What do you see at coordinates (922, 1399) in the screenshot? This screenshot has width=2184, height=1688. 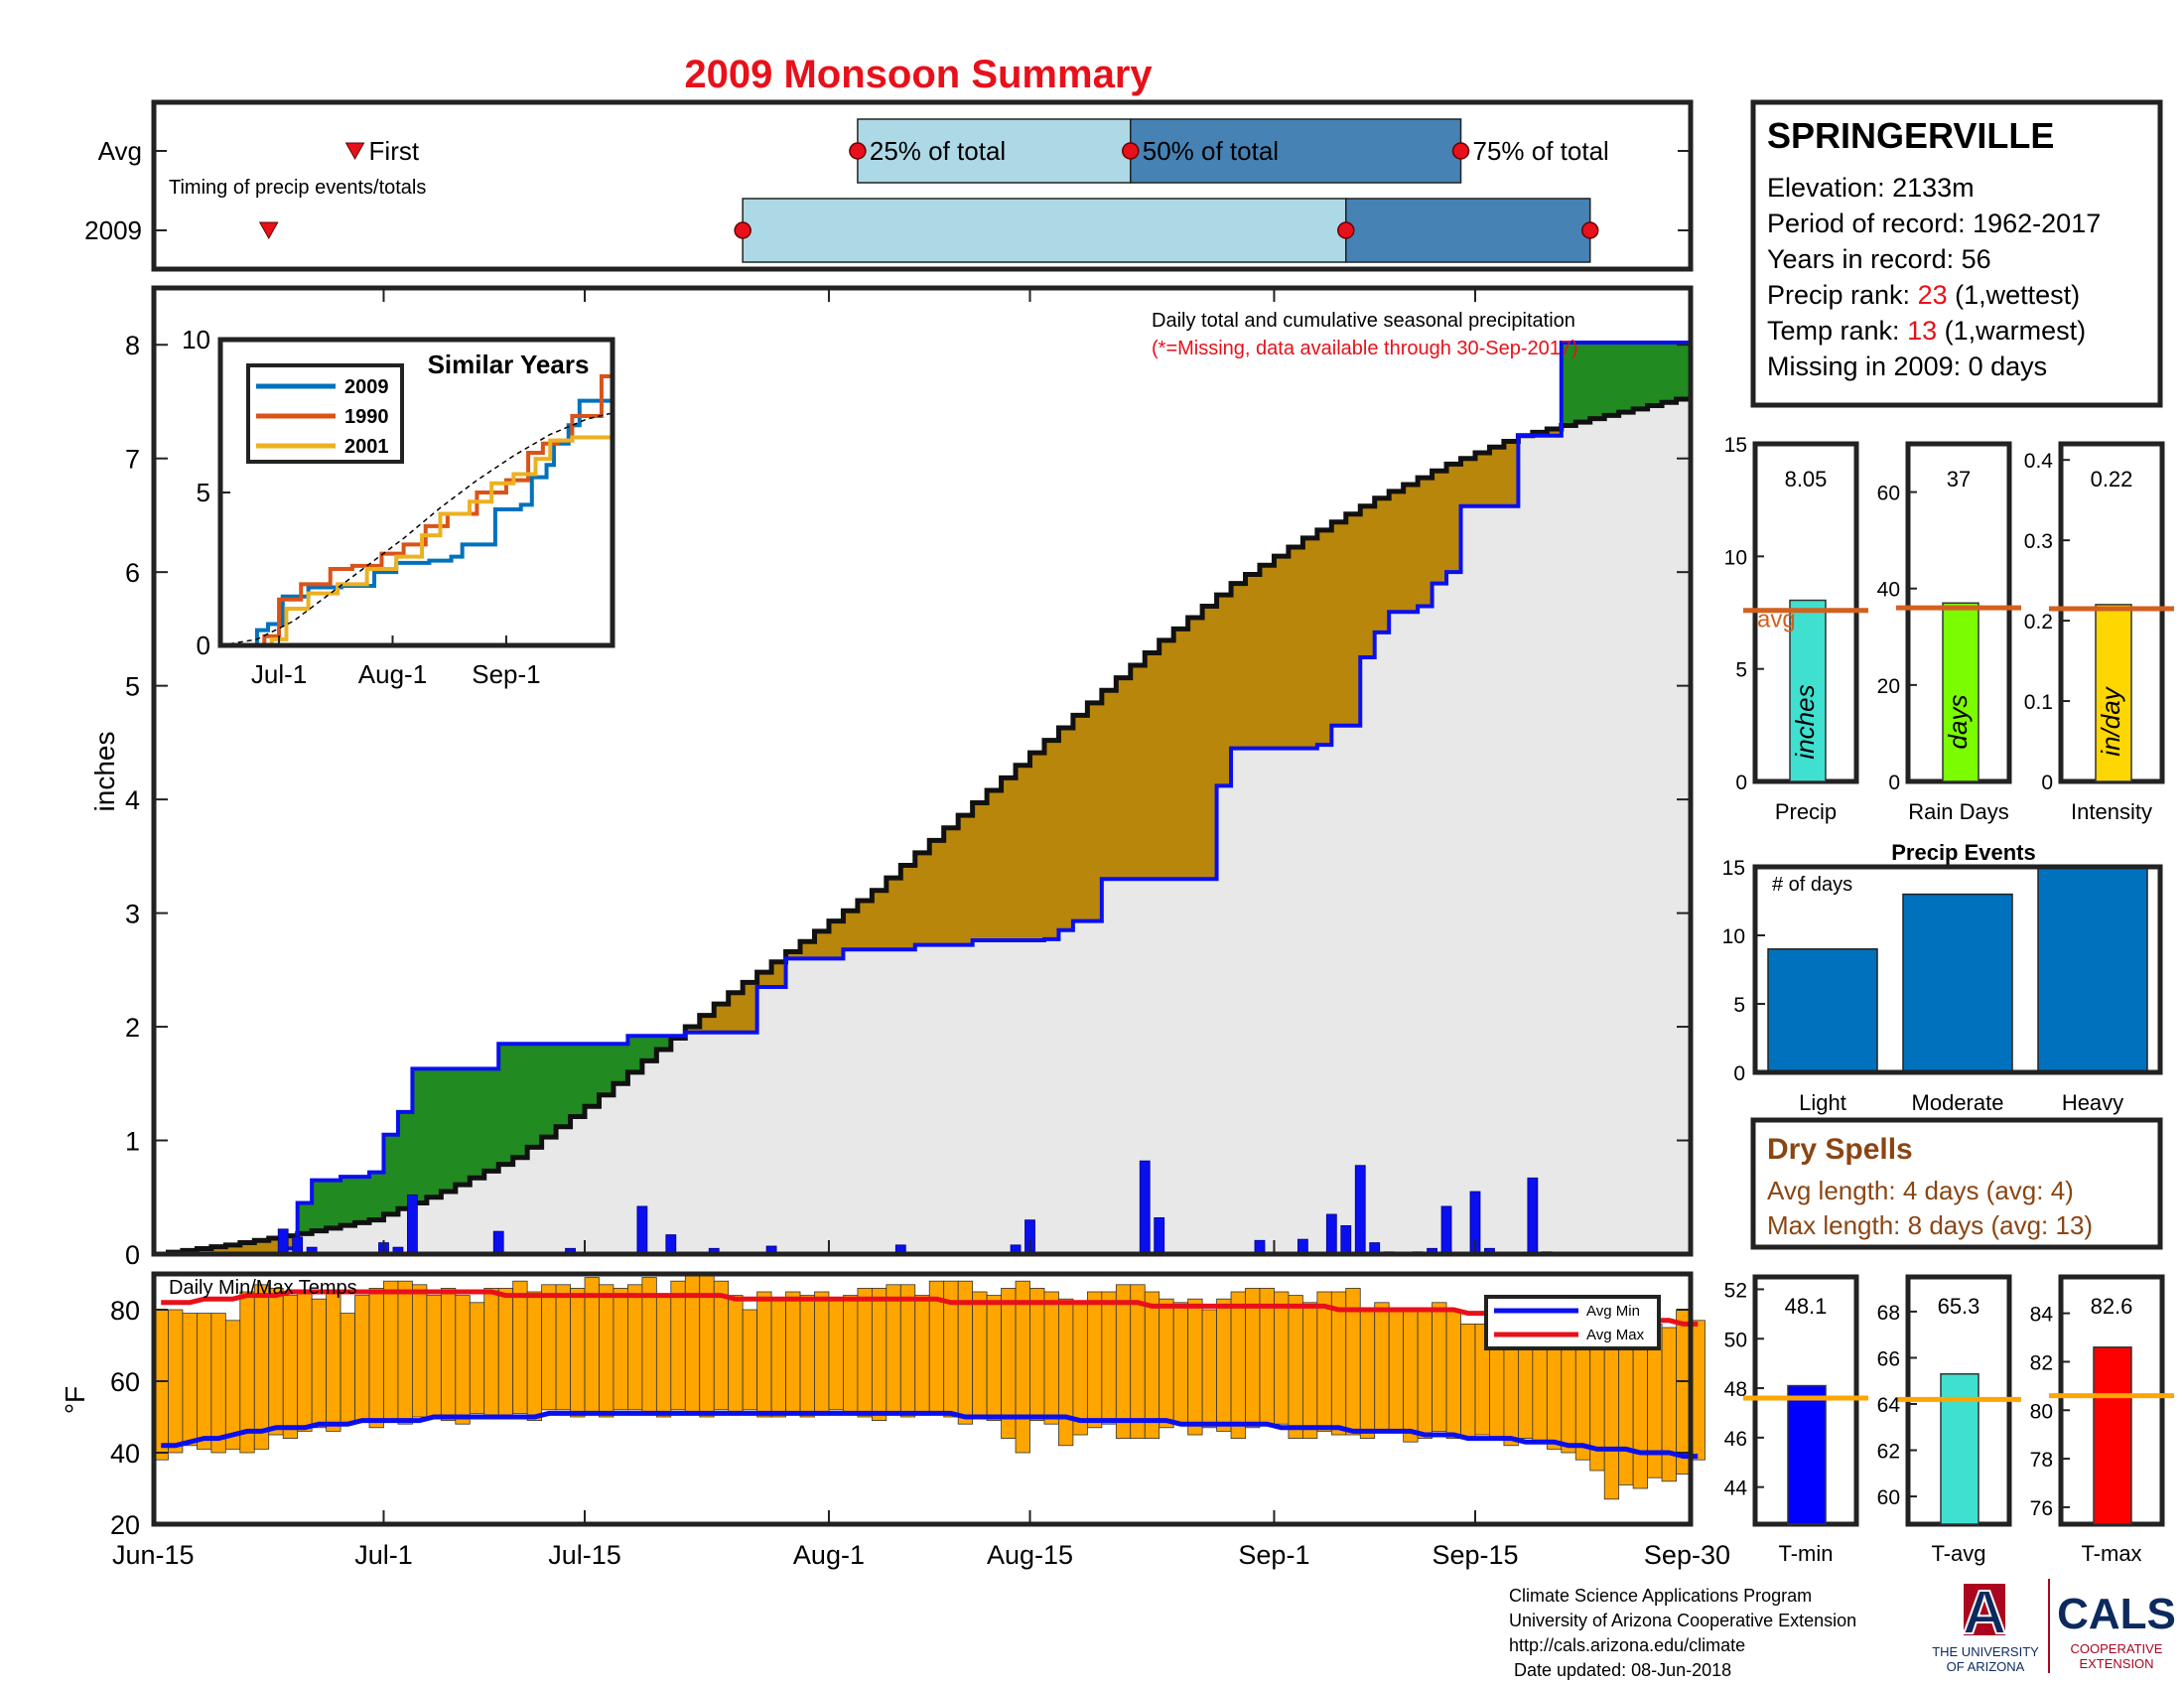 I see `temp-plot-frame` at bounding box center [922, 1399].